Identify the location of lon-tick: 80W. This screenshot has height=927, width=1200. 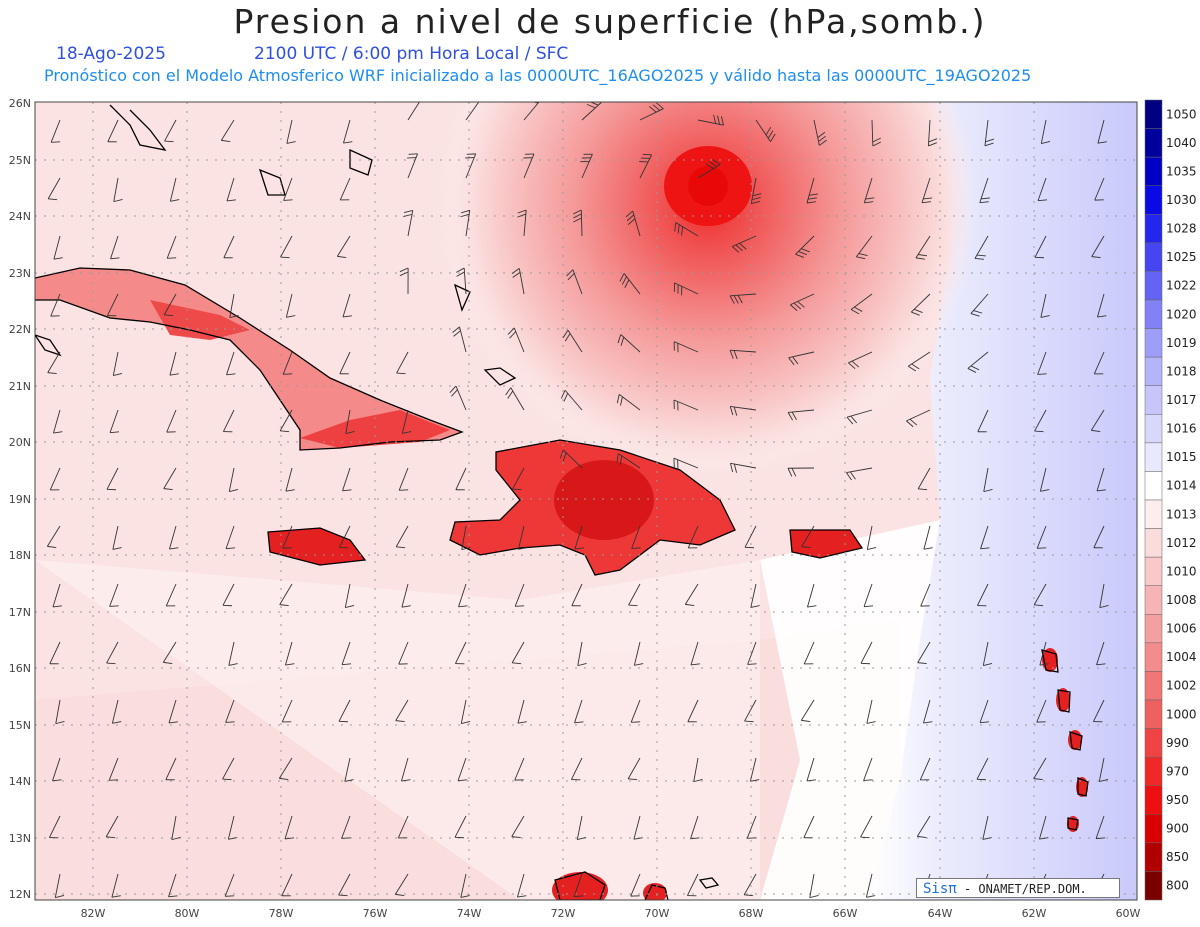
(187, 913).